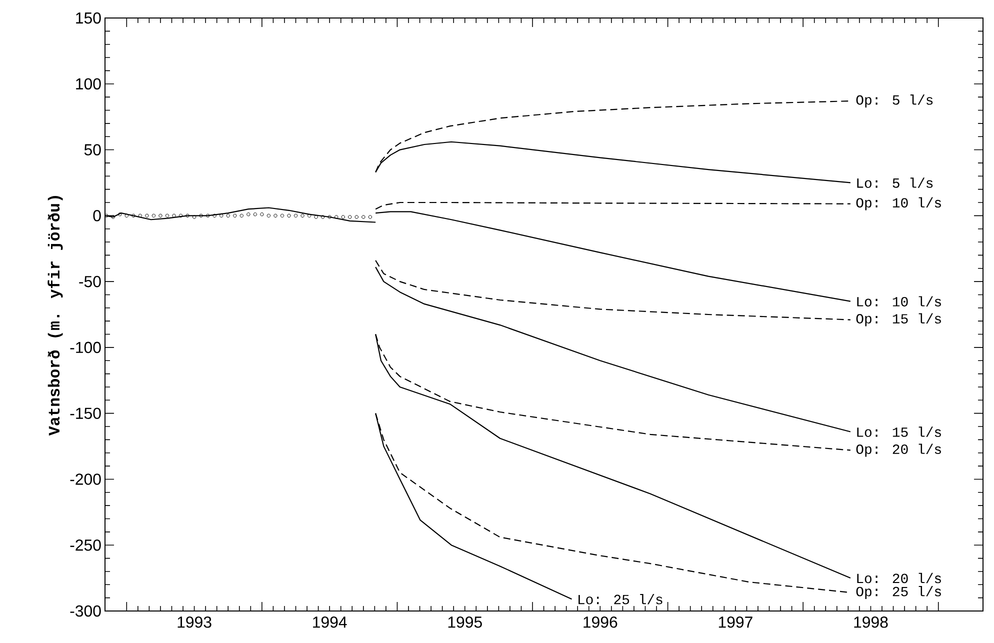 Image resolution: width=994 pixels, height=643 pixels. What do you see at coordinates (899, 578) in the screenshot?
I see `series-label: Lo: 20 l/s` at bounding box center [899, 578].